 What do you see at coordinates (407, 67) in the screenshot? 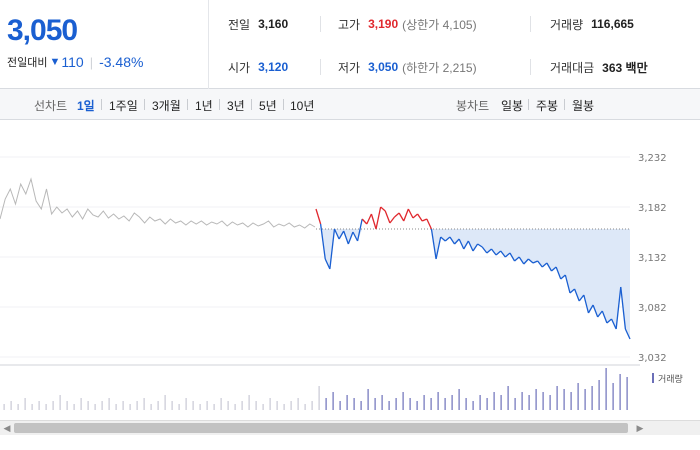
I see `low-price: 저가 3,050 (하한가 2,215)` at bounding box center [407, 67].